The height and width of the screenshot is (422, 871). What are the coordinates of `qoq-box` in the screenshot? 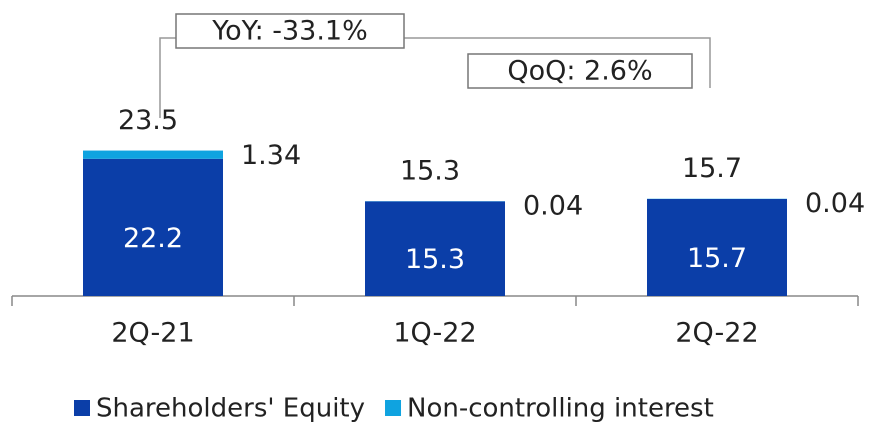 It's located at (580, 71).